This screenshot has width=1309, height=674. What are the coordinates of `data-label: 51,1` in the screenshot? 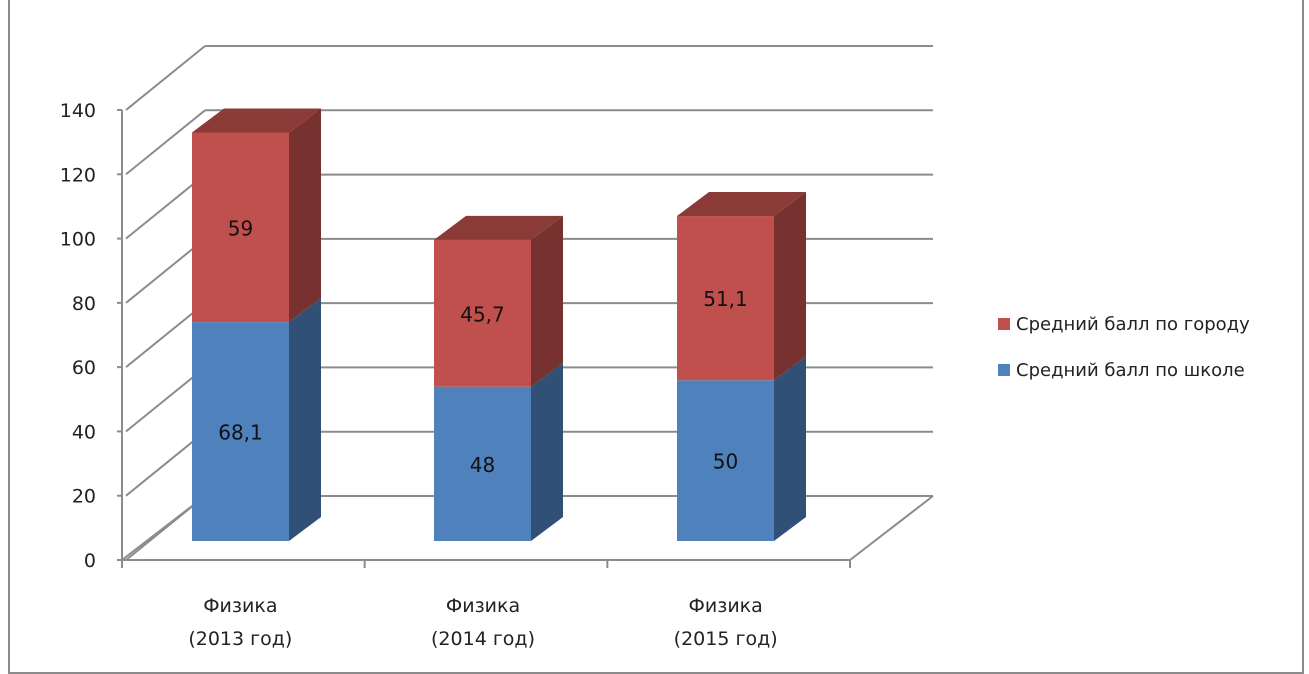 It's located at (725, 299).